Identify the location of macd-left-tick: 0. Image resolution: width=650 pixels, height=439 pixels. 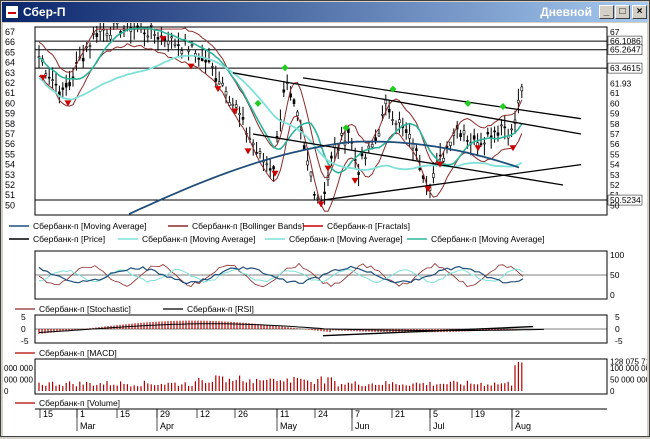
(23, 329).